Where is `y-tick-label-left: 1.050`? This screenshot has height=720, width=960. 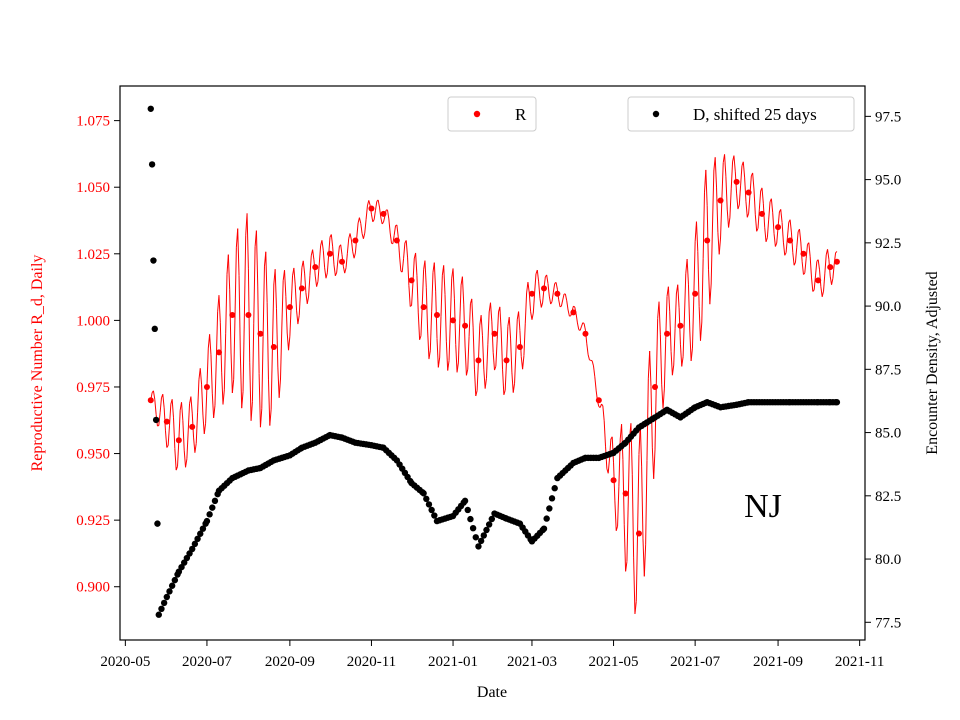 y-tick-label-left: 1.050 is located at coordinates (93, 188).